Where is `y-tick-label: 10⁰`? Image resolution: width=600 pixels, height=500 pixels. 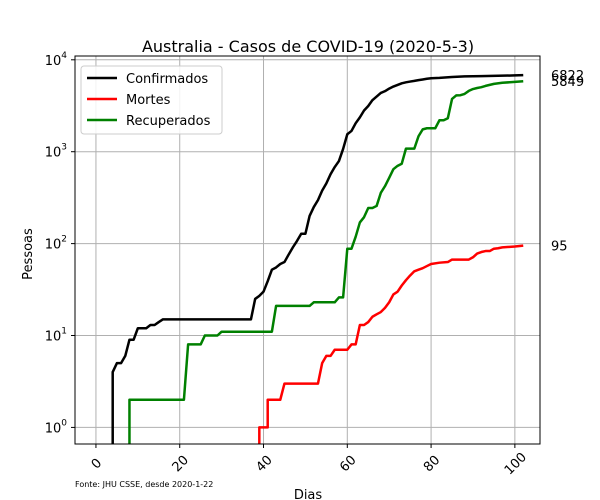
y-tick-label: 10⁰ is located at coordinates (56, 427).